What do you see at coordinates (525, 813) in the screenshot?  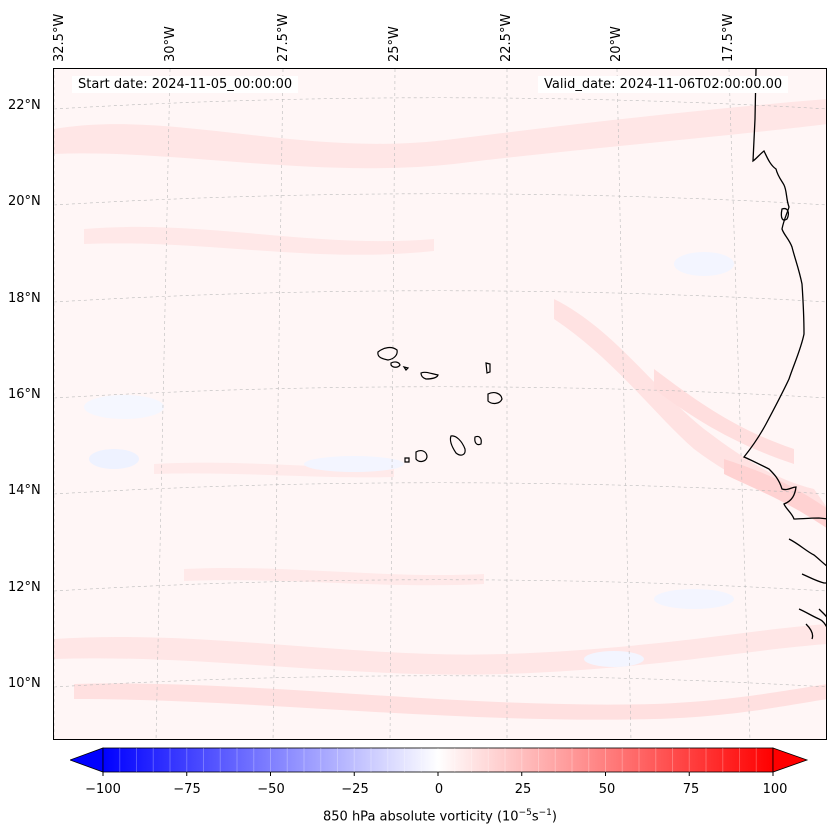 I see `cb-label-exp1: −5` at bounding box center [525, 813].